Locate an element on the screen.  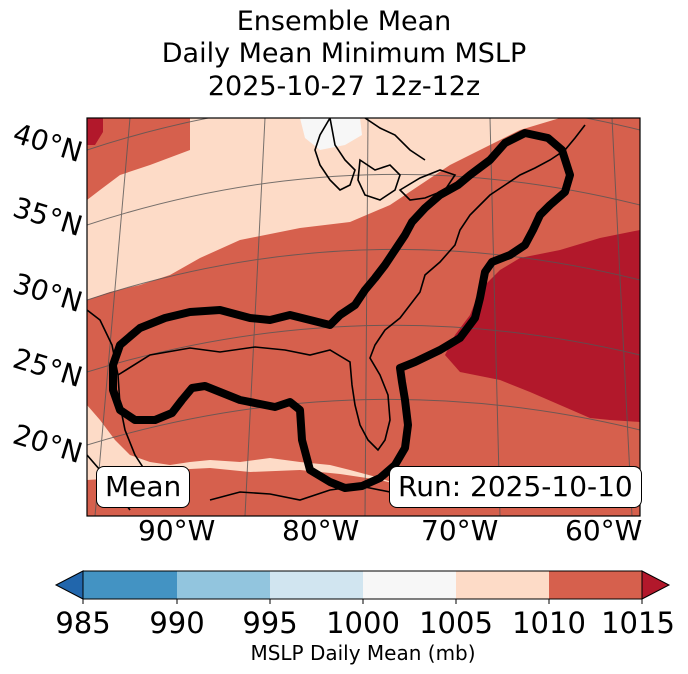
lon-label-70w: 70°W is located at coordinates (460, 530).